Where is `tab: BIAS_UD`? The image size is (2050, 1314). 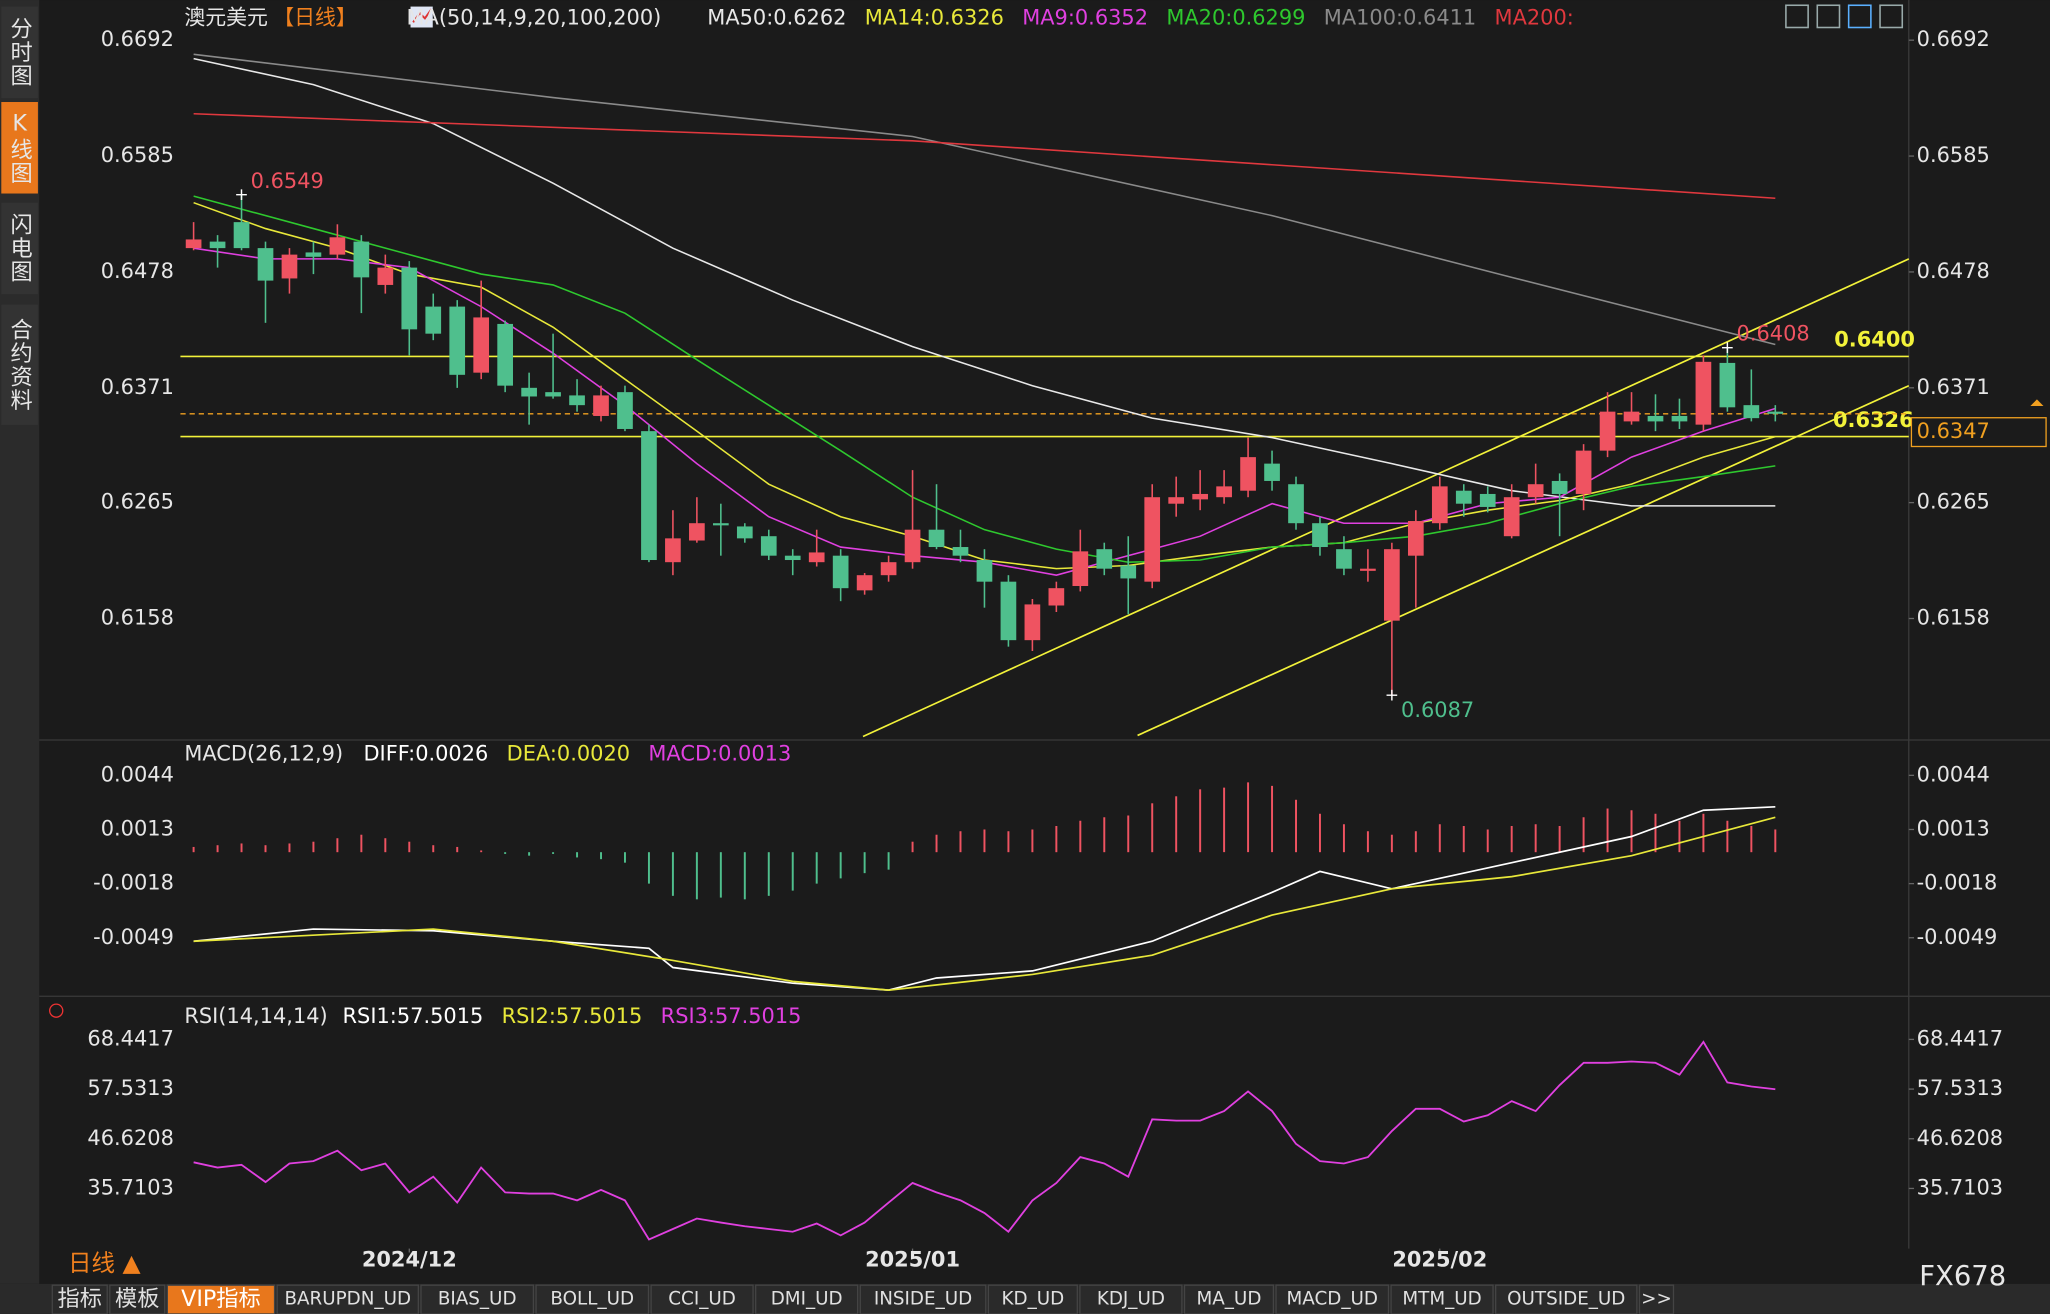
tab: BIAS_UD is located at coordinates (477, 1299).